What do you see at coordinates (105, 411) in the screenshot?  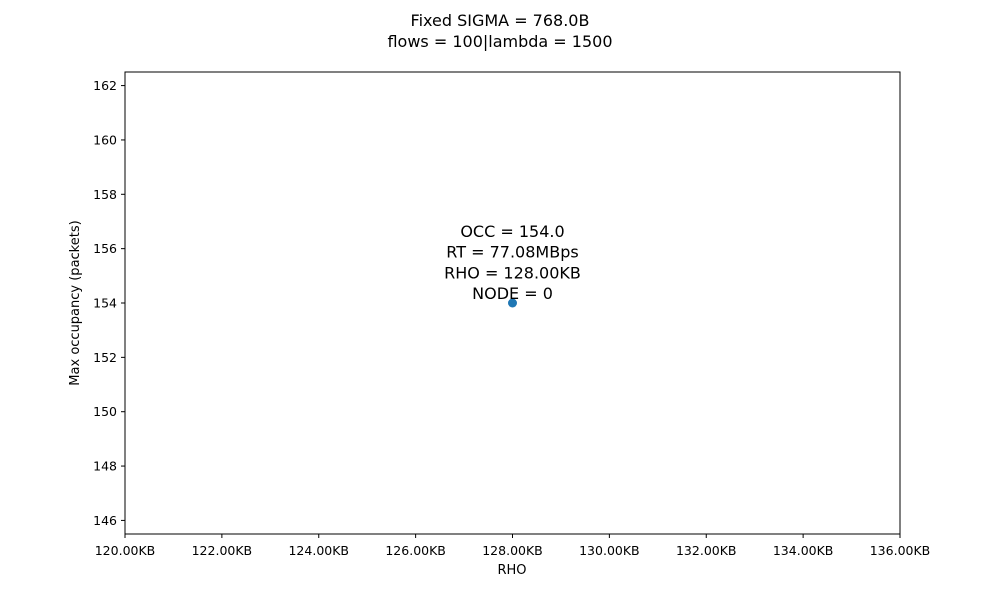 I see `y-tick-label: 150` at bounding box center [105, 411].